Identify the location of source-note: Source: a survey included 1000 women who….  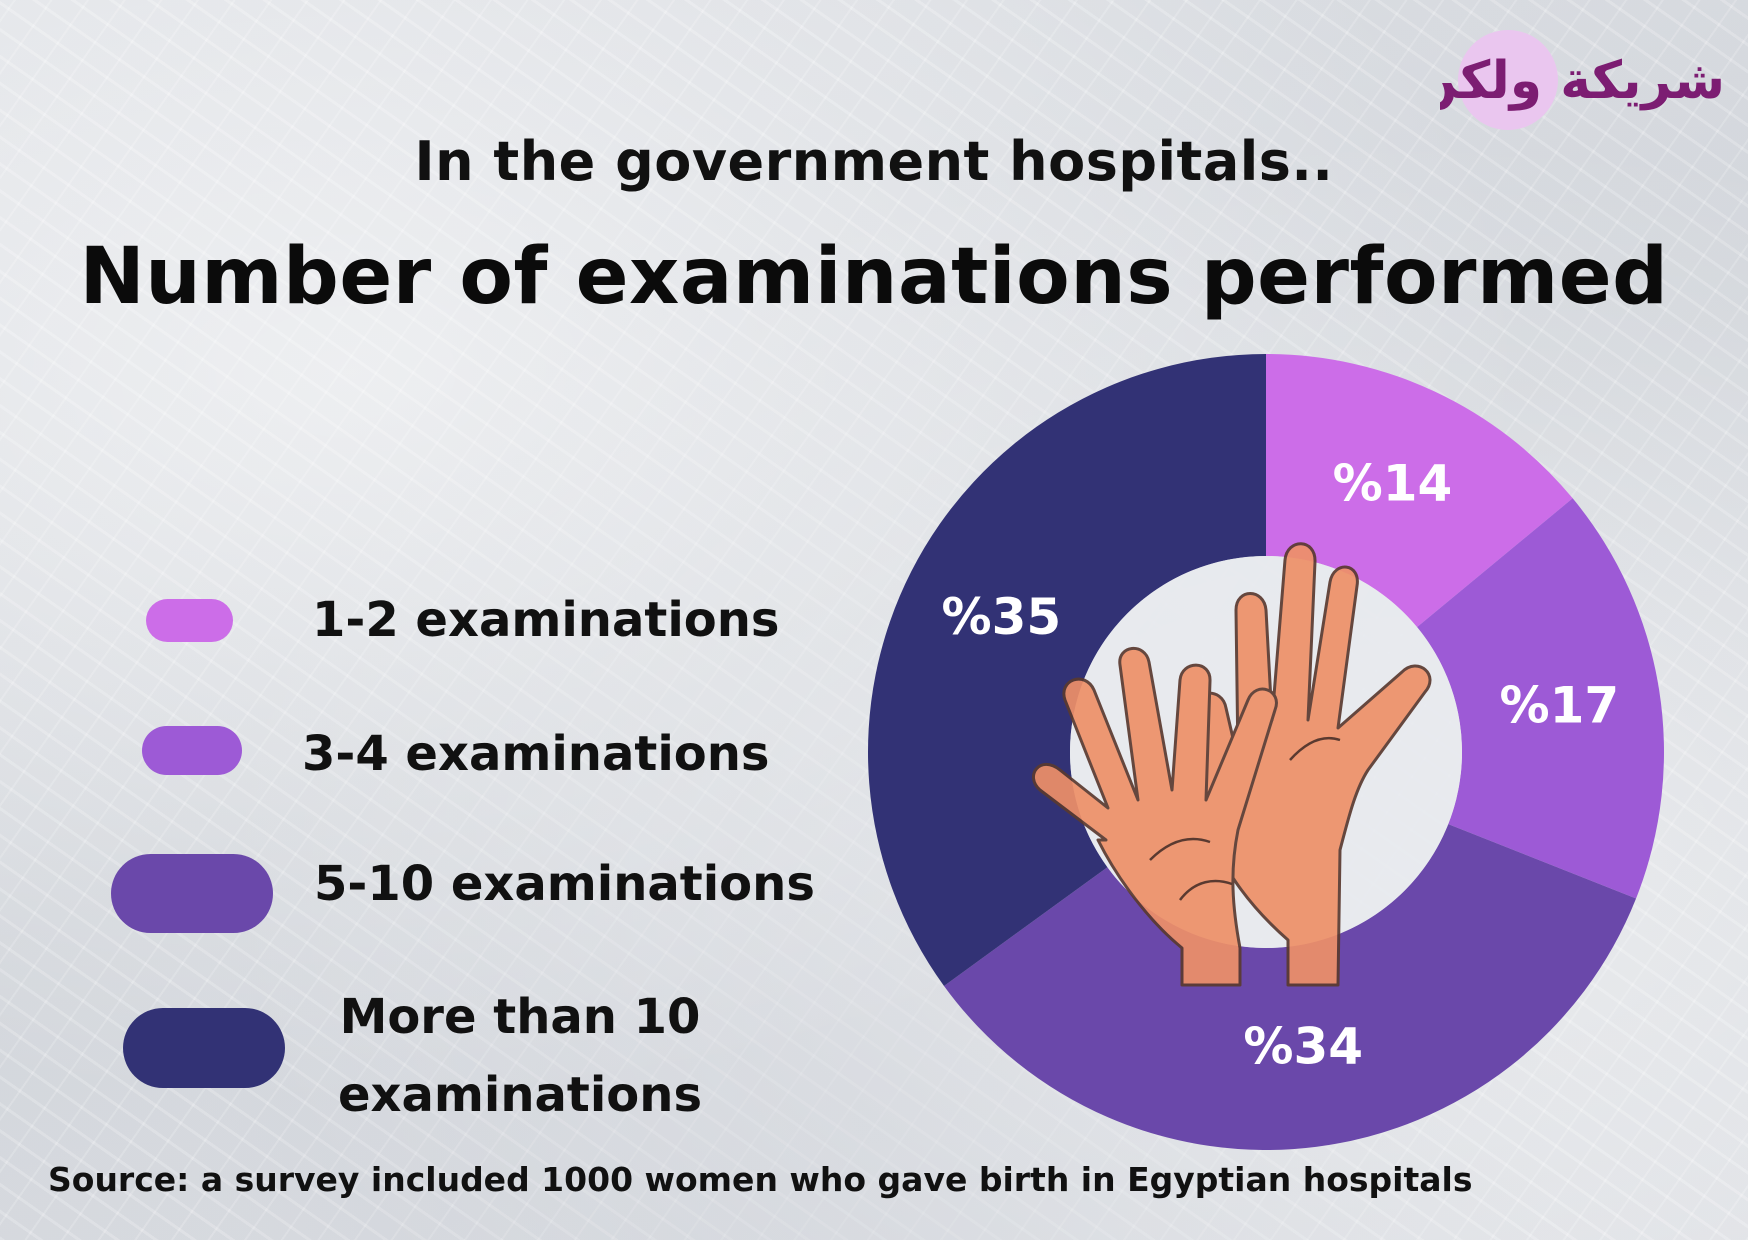
(760, 1179).